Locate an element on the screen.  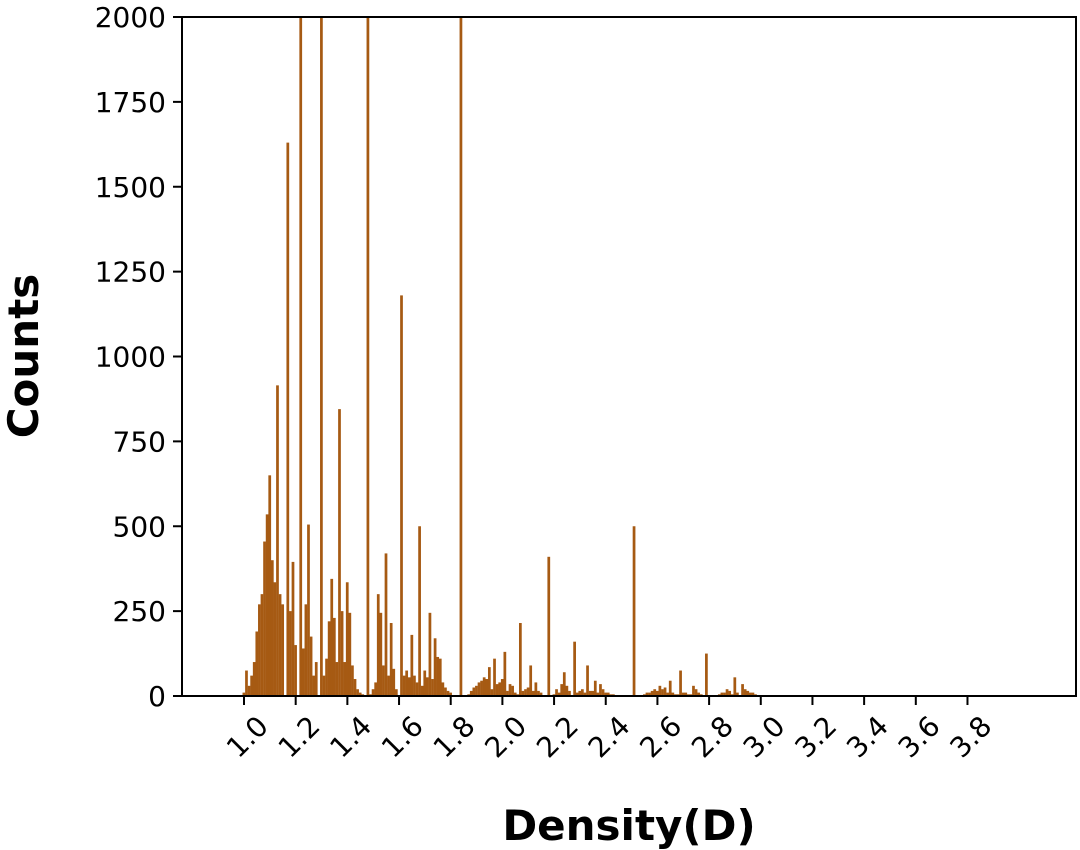
y-tick-label: 0 is located at coordinates (157, 696).